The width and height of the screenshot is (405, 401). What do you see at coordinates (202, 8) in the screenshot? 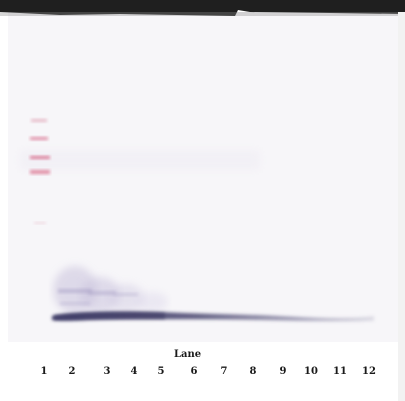
I see `top-edge` at bounding box center [202, 8].